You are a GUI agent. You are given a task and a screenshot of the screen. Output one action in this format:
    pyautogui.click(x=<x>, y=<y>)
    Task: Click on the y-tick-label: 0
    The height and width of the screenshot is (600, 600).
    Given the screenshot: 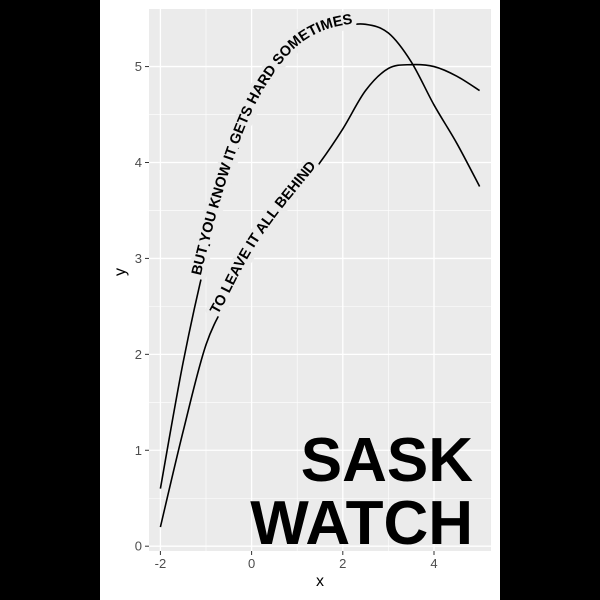 What is the action you would take?
    pyautogui.click(x=138, y=546)
    